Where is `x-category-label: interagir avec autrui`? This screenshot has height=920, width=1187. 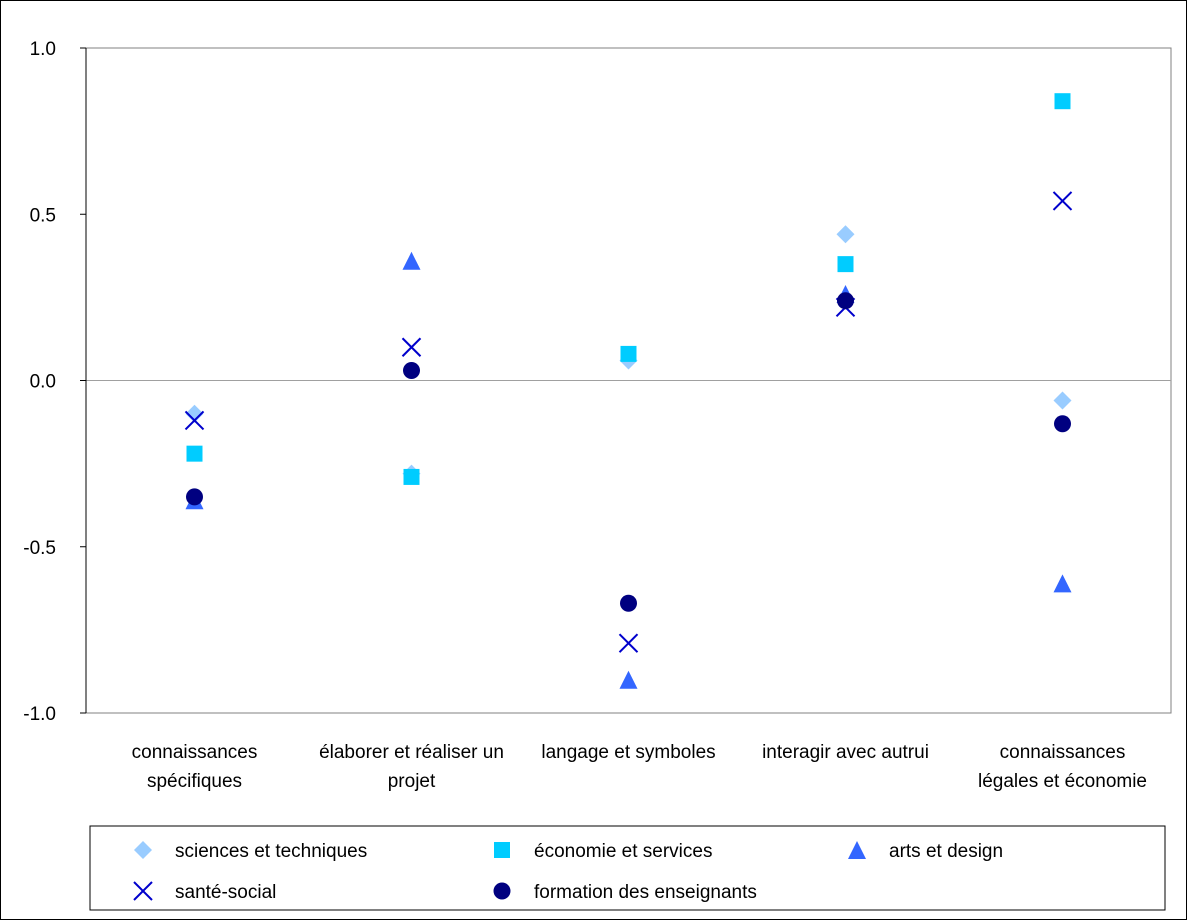
x-category-label: interagir avec autrui is located at coordinates (845, 752).